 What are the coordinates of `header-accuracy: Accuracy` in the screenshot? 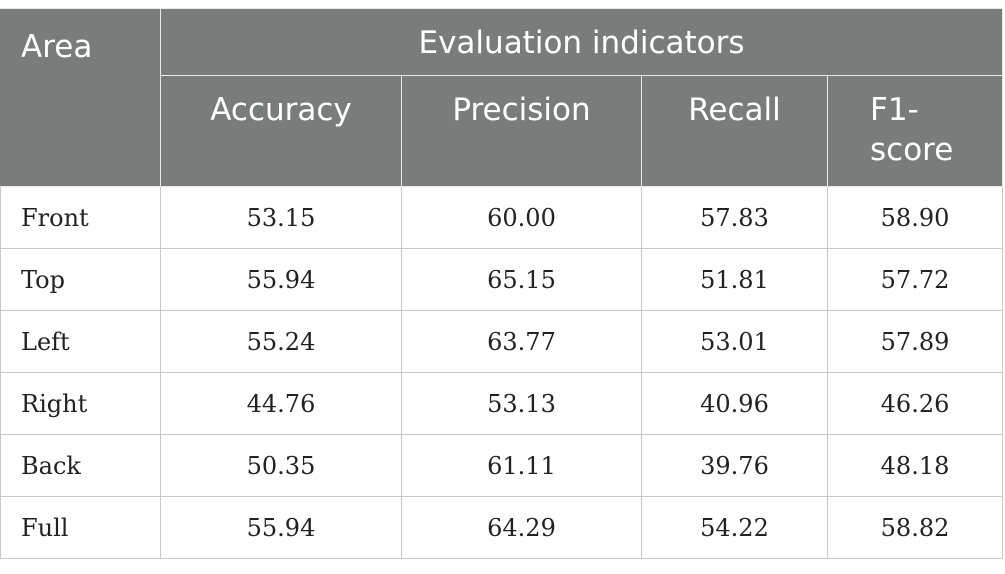 It's located at (281, 131).